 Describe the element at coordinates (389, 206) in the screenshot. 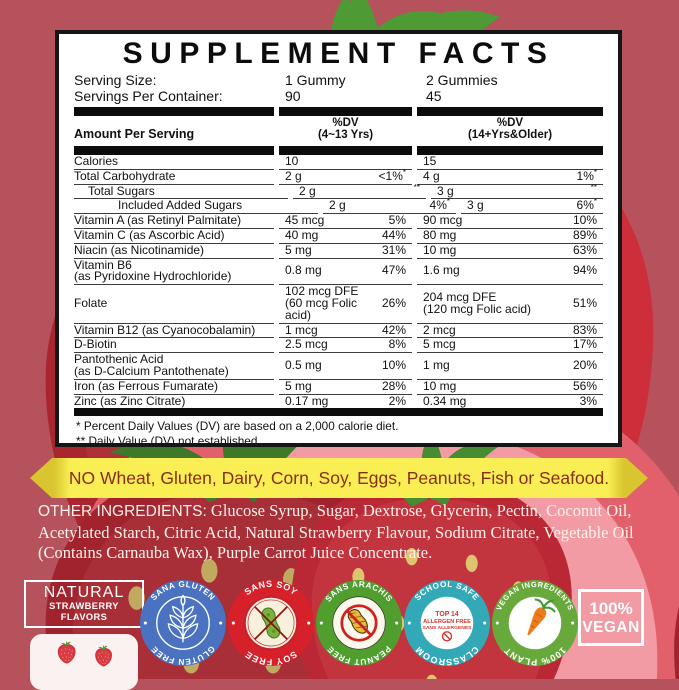

I see `column-1-gummy: 2 g 4%*` at that location.